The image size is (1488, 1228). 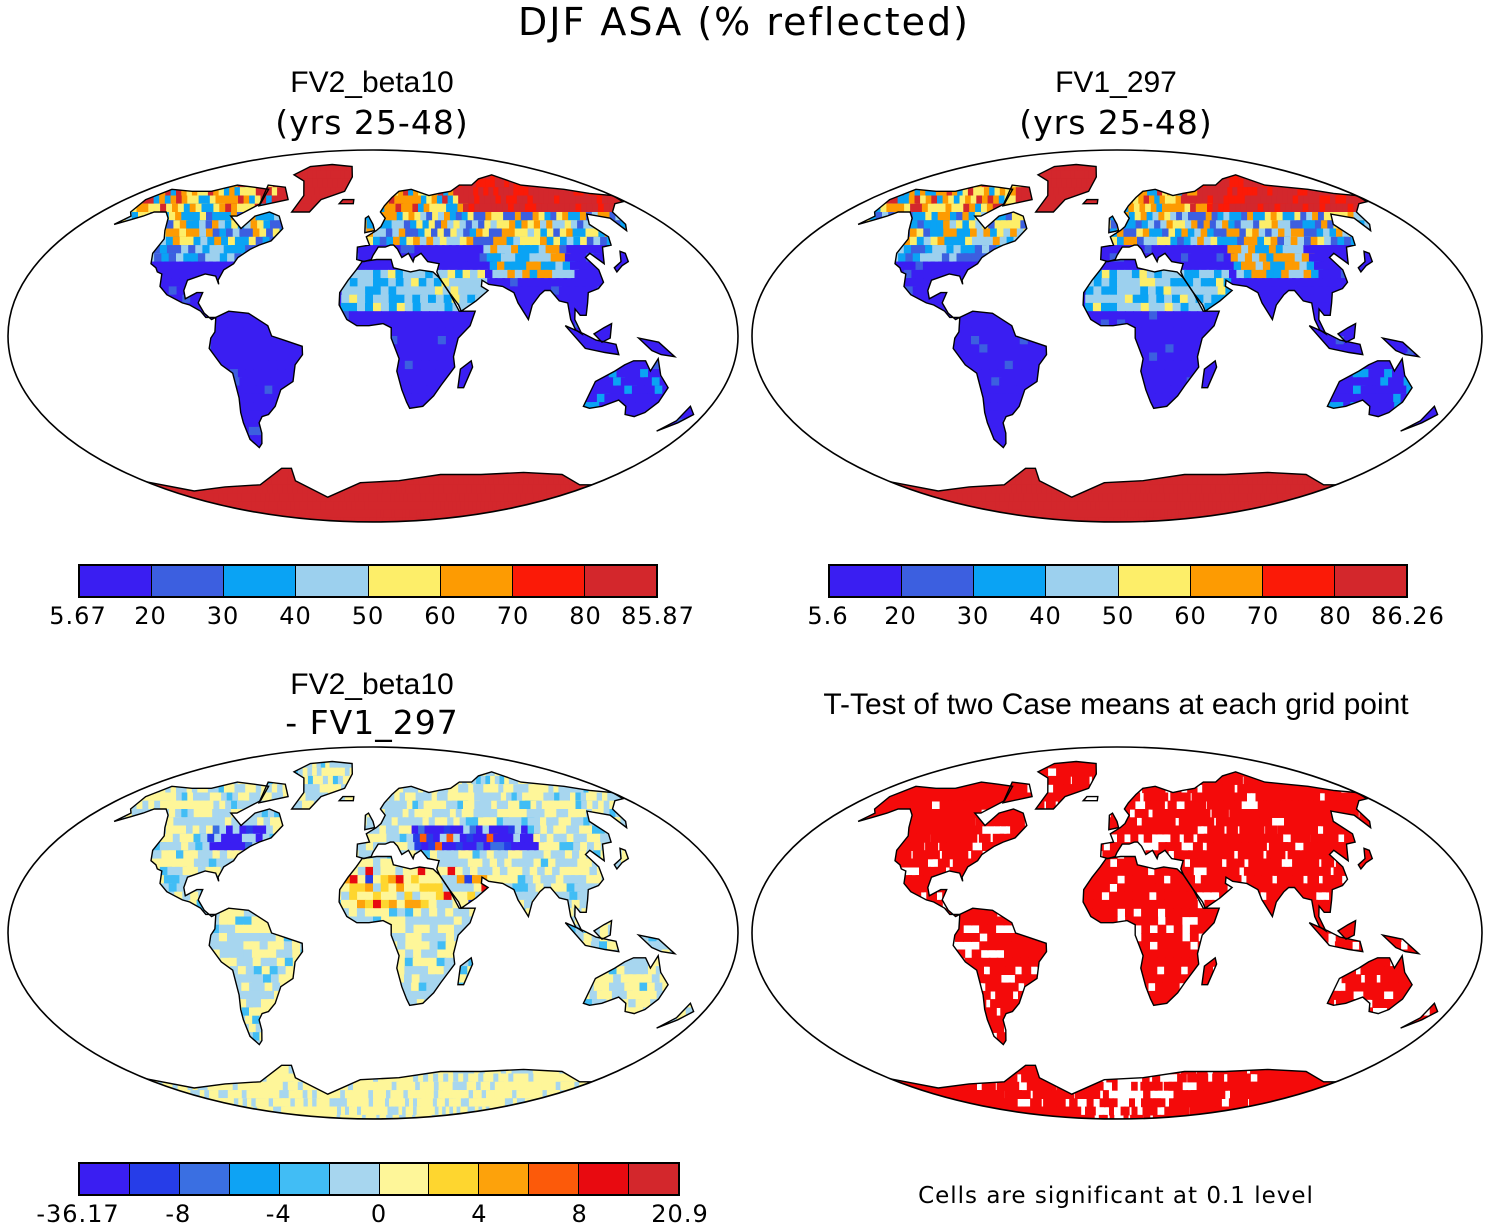 I want to click on colorbar-tick-label: 85.87, so click(x=658, y=616).